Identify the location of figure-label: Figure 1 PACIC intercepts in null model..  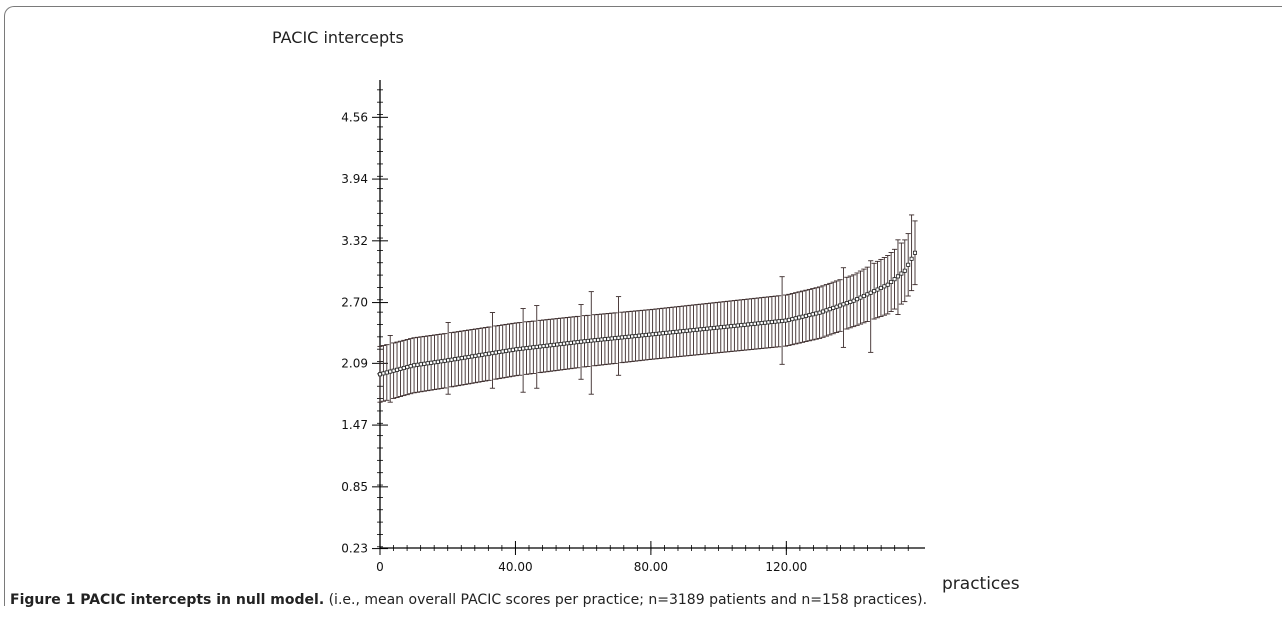
(167, 600).